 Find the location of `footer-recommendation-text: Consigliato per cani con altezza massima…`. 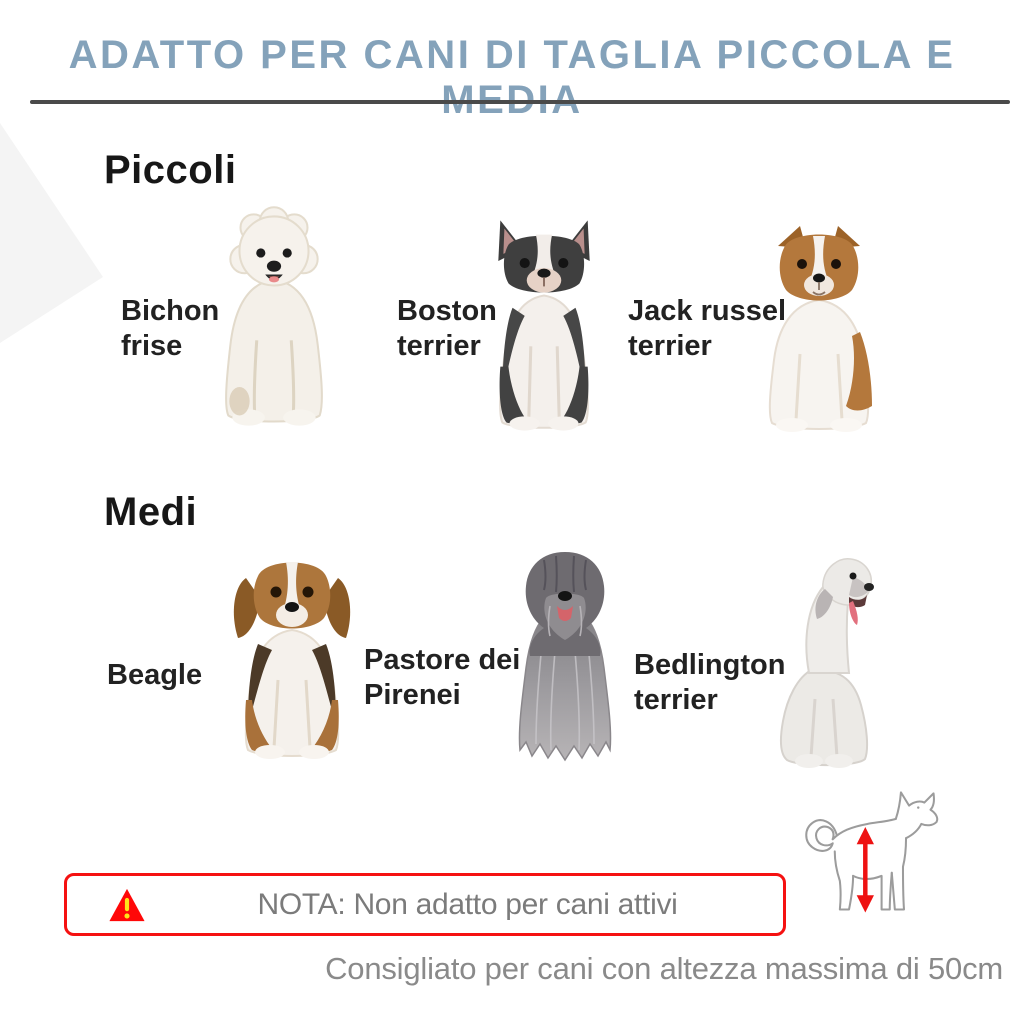

footer-recommendation-text: Consigliato per cani con altezza massima… is located at coordinates (664, 968).